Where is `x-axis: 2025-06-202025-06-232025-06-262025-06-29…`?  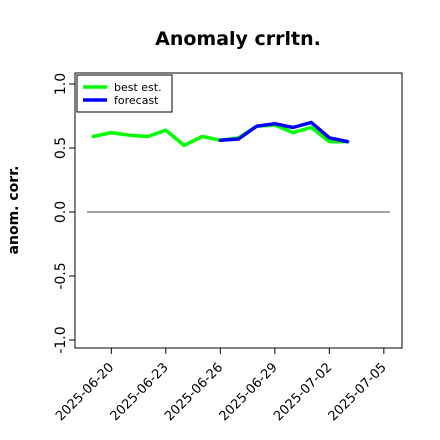 x-axis: 2025-06-202025-06-232025-06-262025-06-29… is located at coordinates (221, 385).